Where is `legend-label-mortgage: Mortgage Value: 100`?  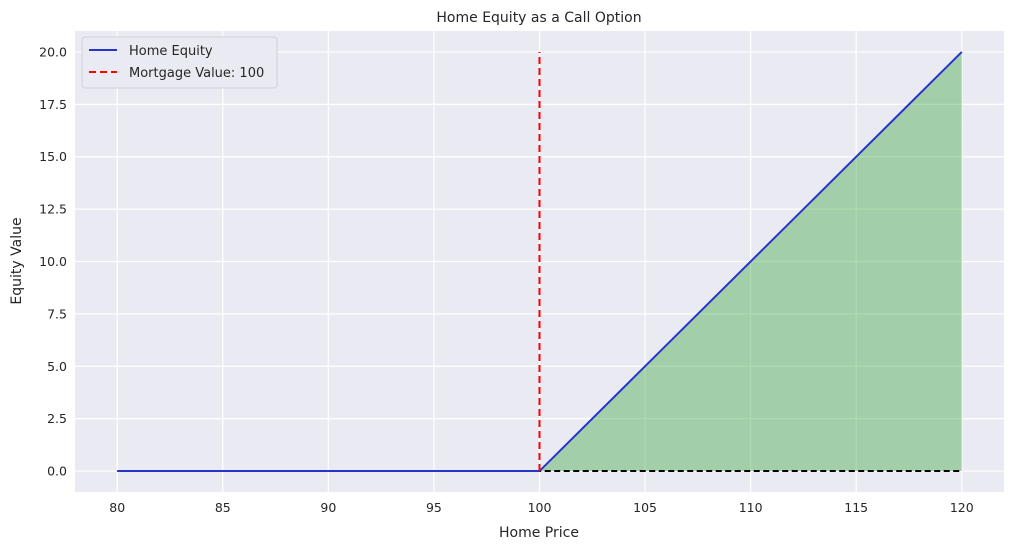 legend-label-mortgage: Mortgage Value: 100 is located at coordinates (196, 73).